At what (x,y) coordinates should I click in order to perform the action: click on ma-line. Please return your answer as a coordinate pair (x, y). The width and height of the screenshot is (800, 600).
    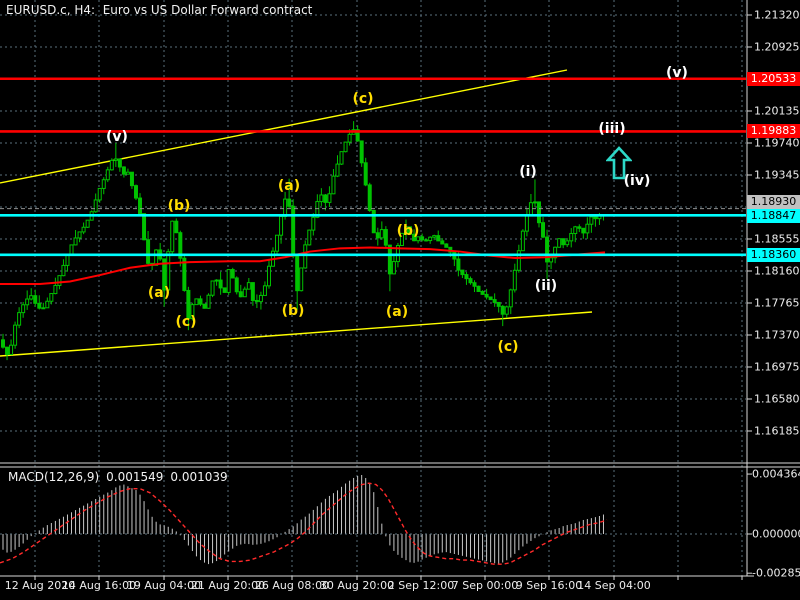
    Looking at the image, I should click on (303, 265).